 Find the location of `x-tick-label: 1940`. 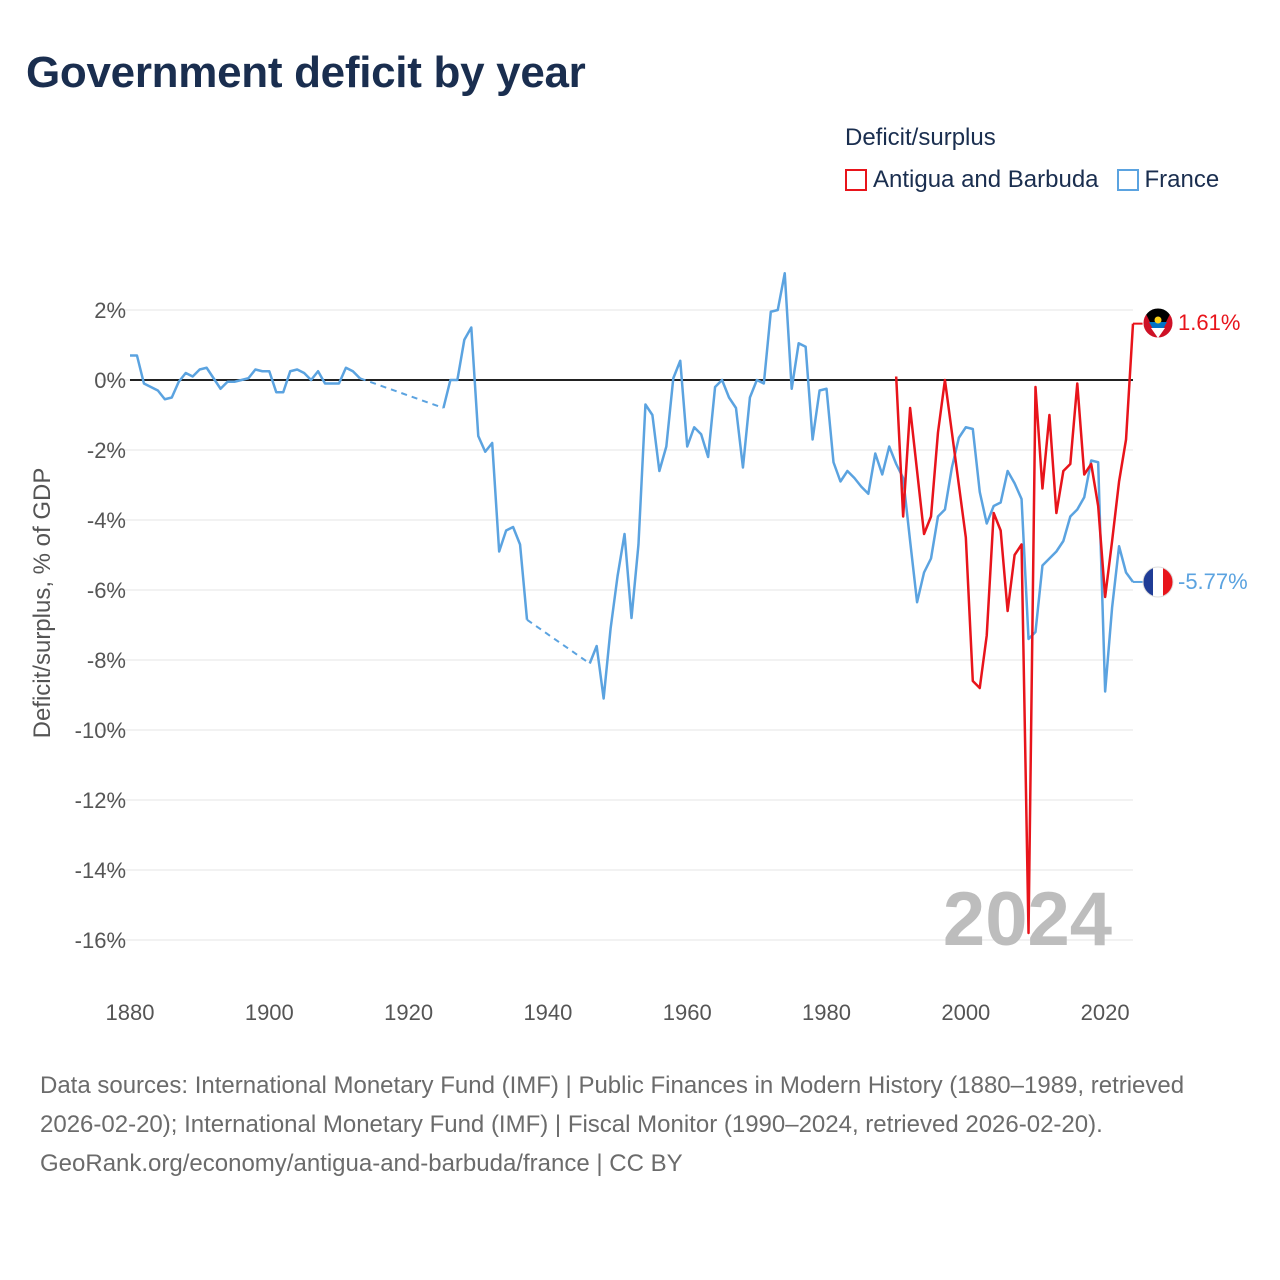

x-tick-label: 1940 is located at coordinates (547, 1012).